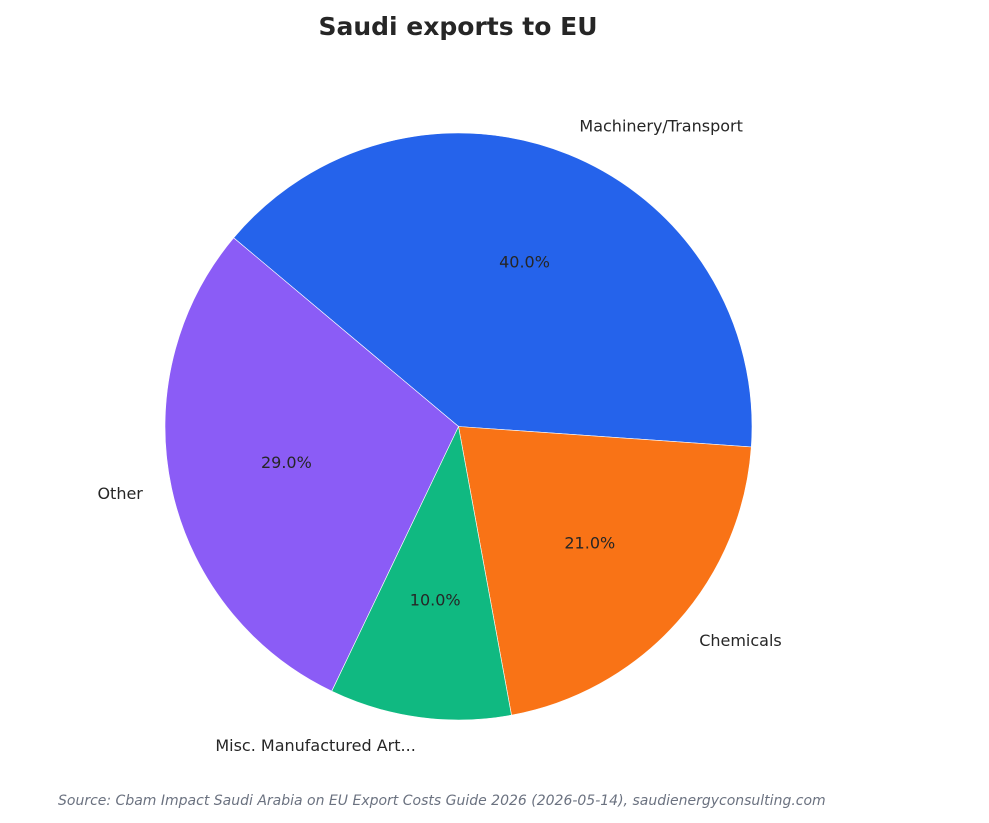 This screenshot has height=823, width=989. I want to click on pct-label-other: 29.0%, so click(286, 462).